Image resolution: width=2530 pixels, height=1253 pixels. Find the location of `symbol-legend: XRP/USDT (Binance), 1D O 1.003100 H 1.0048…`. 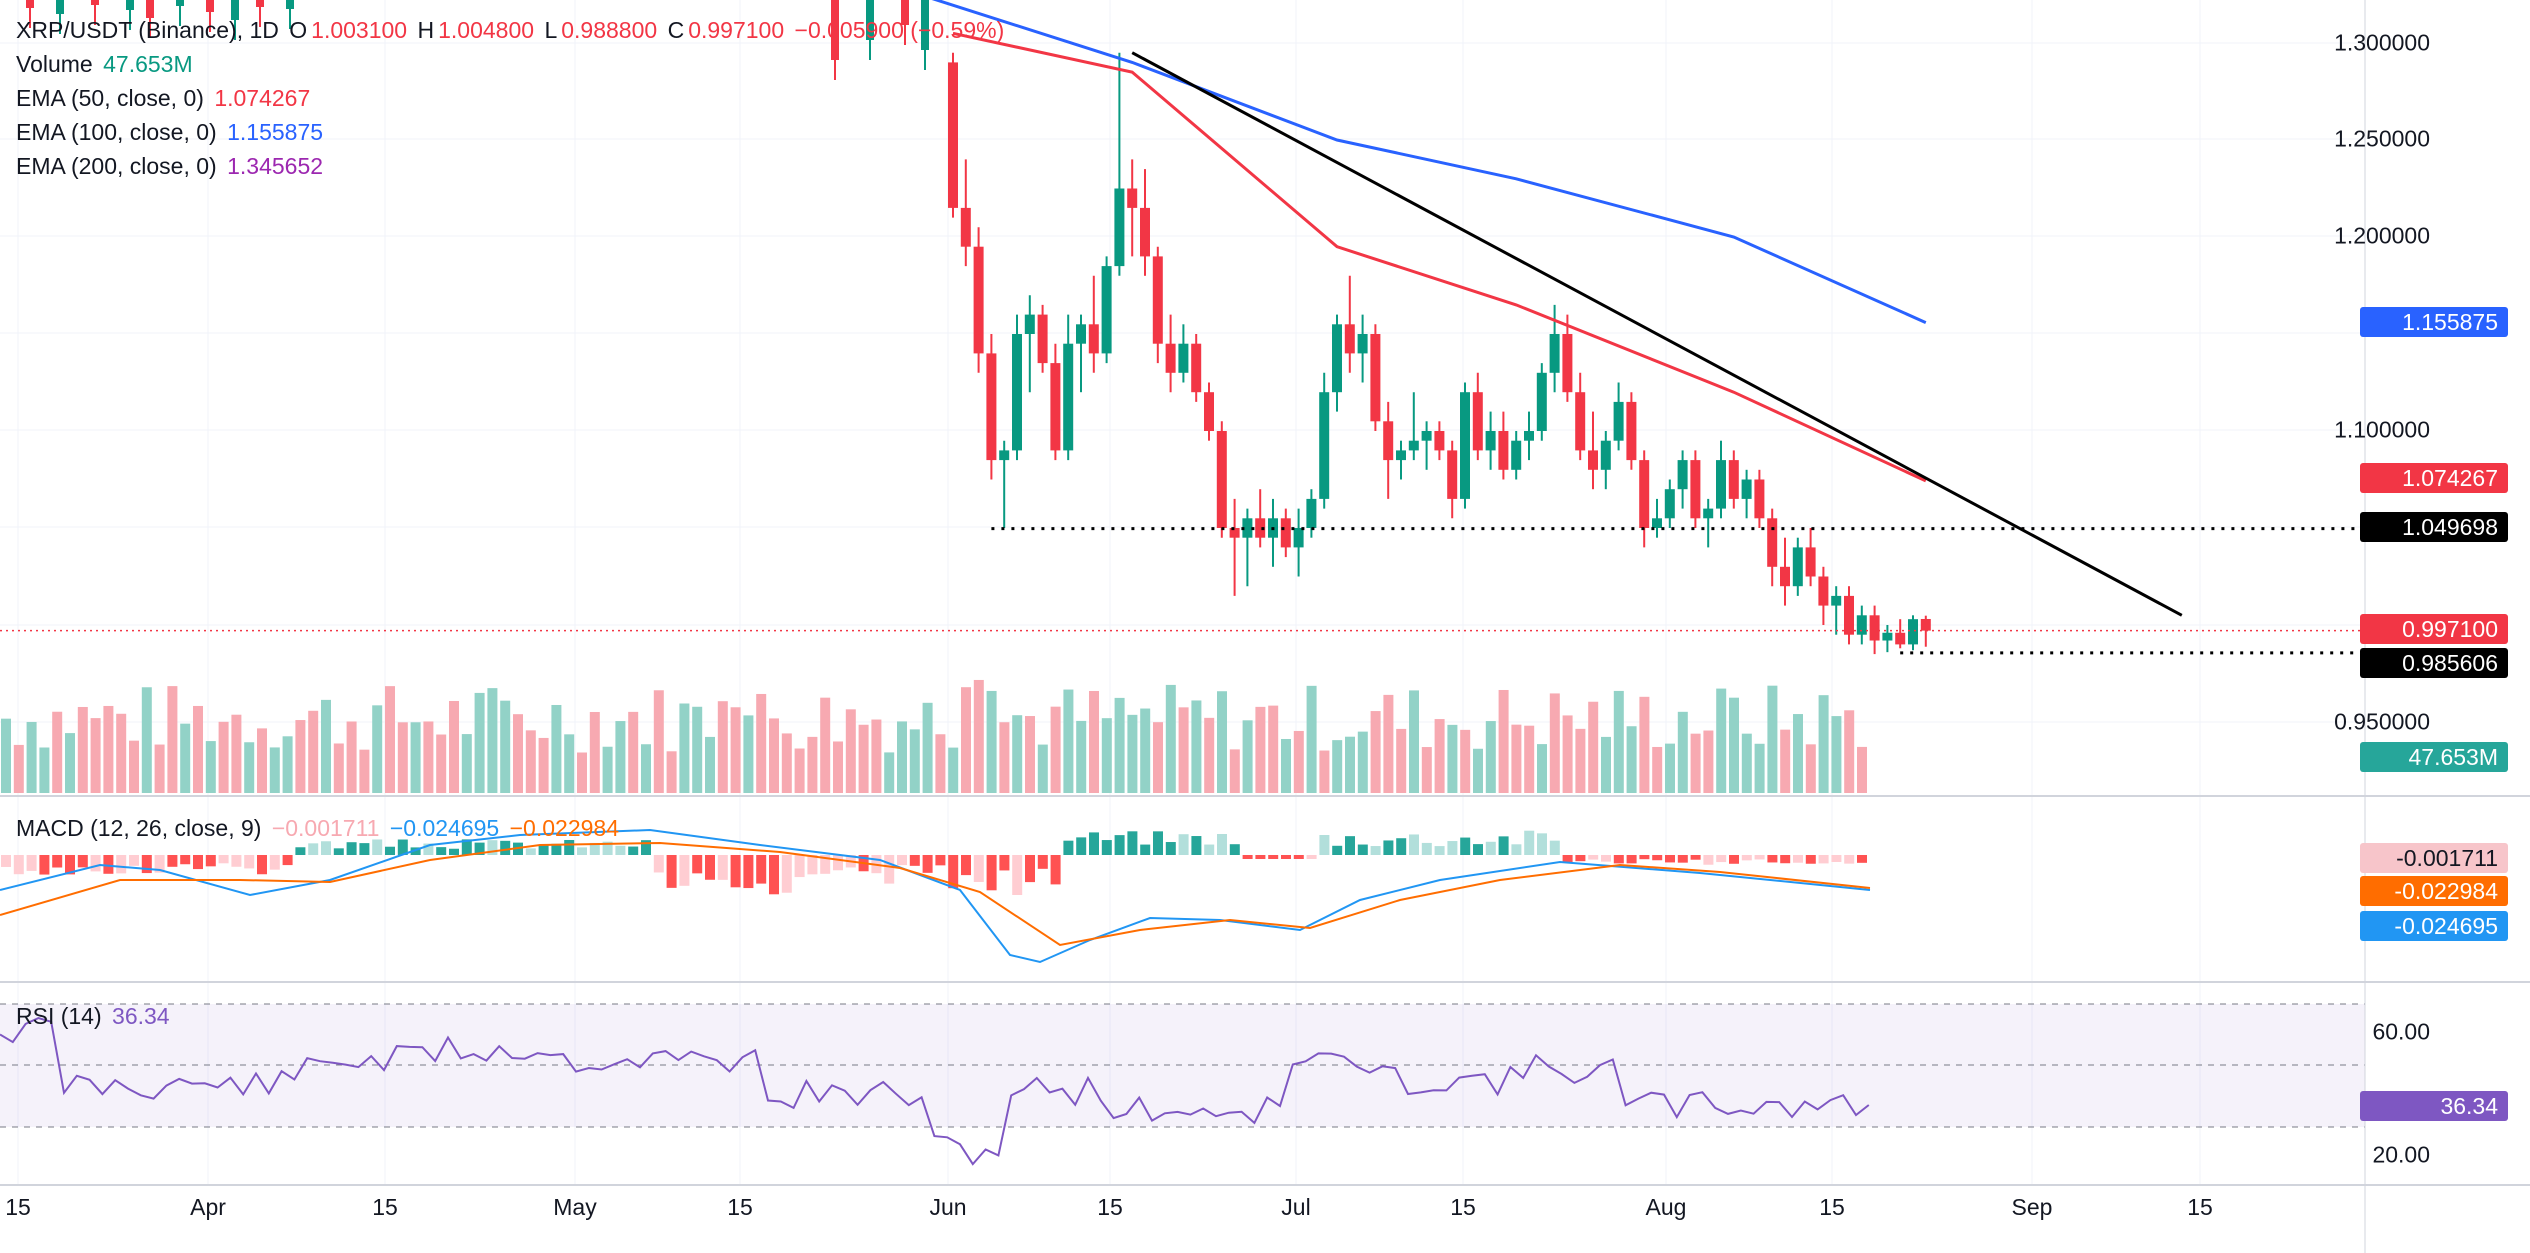

symbol-legend: XRP/USDT (Binance), 1D O 1.003100 H 1.0048… is located at coordinates (512, 30).